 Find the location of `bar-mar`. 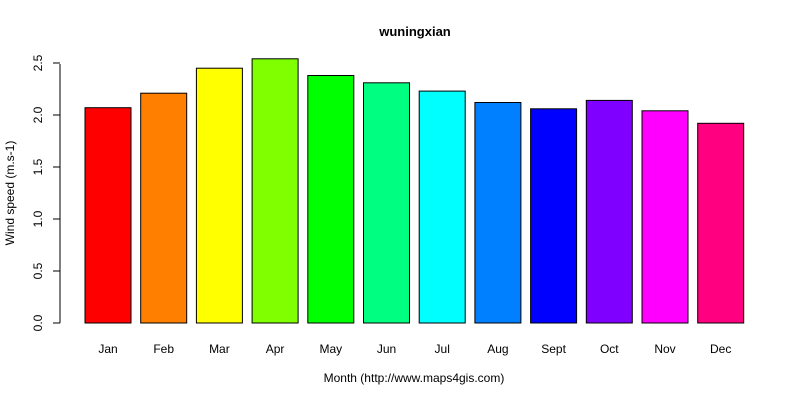

bar-mar is located at coordinates (219, 195).